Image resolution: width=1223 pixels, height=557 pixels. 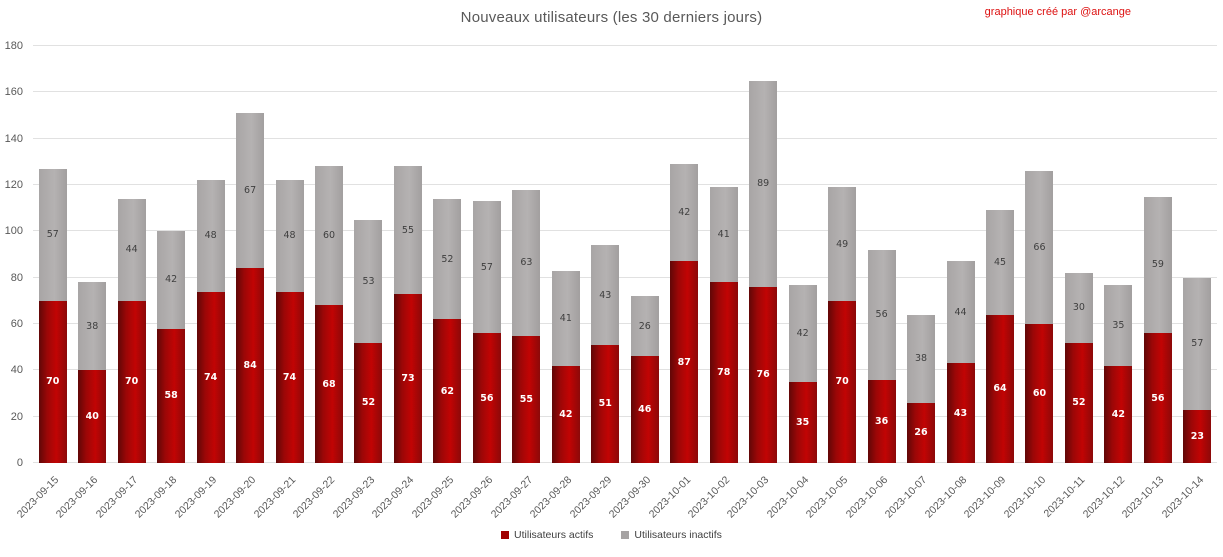 What do you see at coordinates (447, 391) in the screenshot?
I see `bar-value-label-active: 62` at bounding box center [447, 391].